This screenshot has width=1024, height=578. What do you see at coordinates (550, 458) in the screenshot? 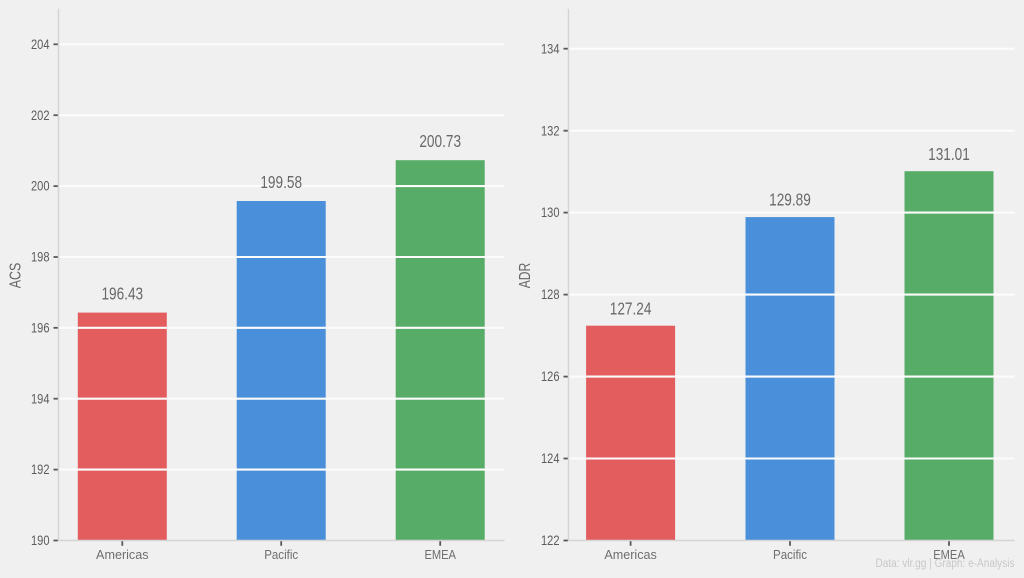
I see `svg-text: 124` at bounding box center [550, 458].